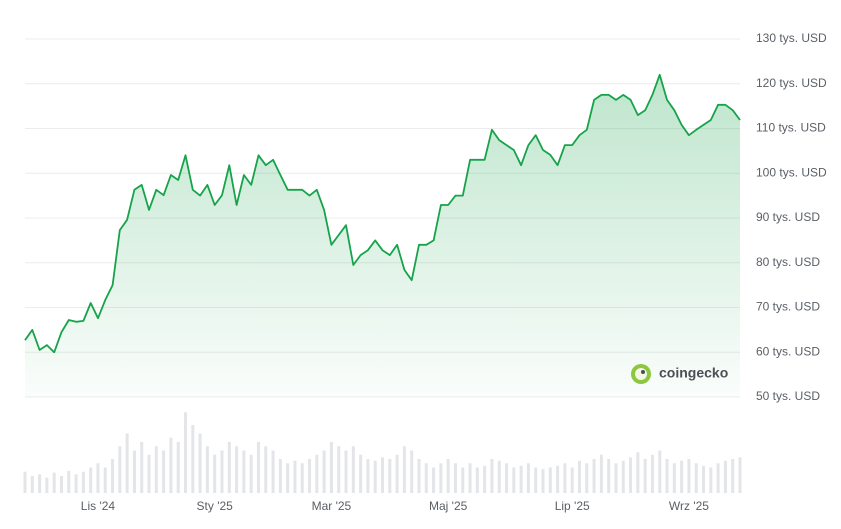 The height and width of the screenshot is (529, 841). Describe the element at coordinates (791, 38) in the screenshot. I see `y-tick-label: 130 tys. USD` at that location.